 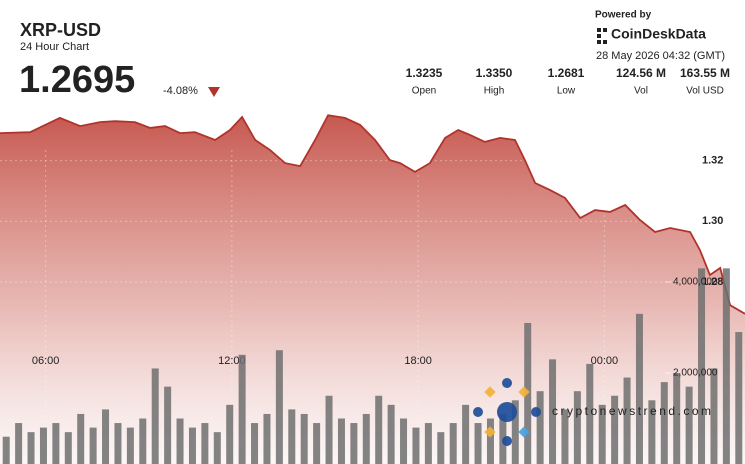 What do you see at coordinates (214, 92) in the screenshot?
I see `down-arrow` at bounding box center [214, 92].